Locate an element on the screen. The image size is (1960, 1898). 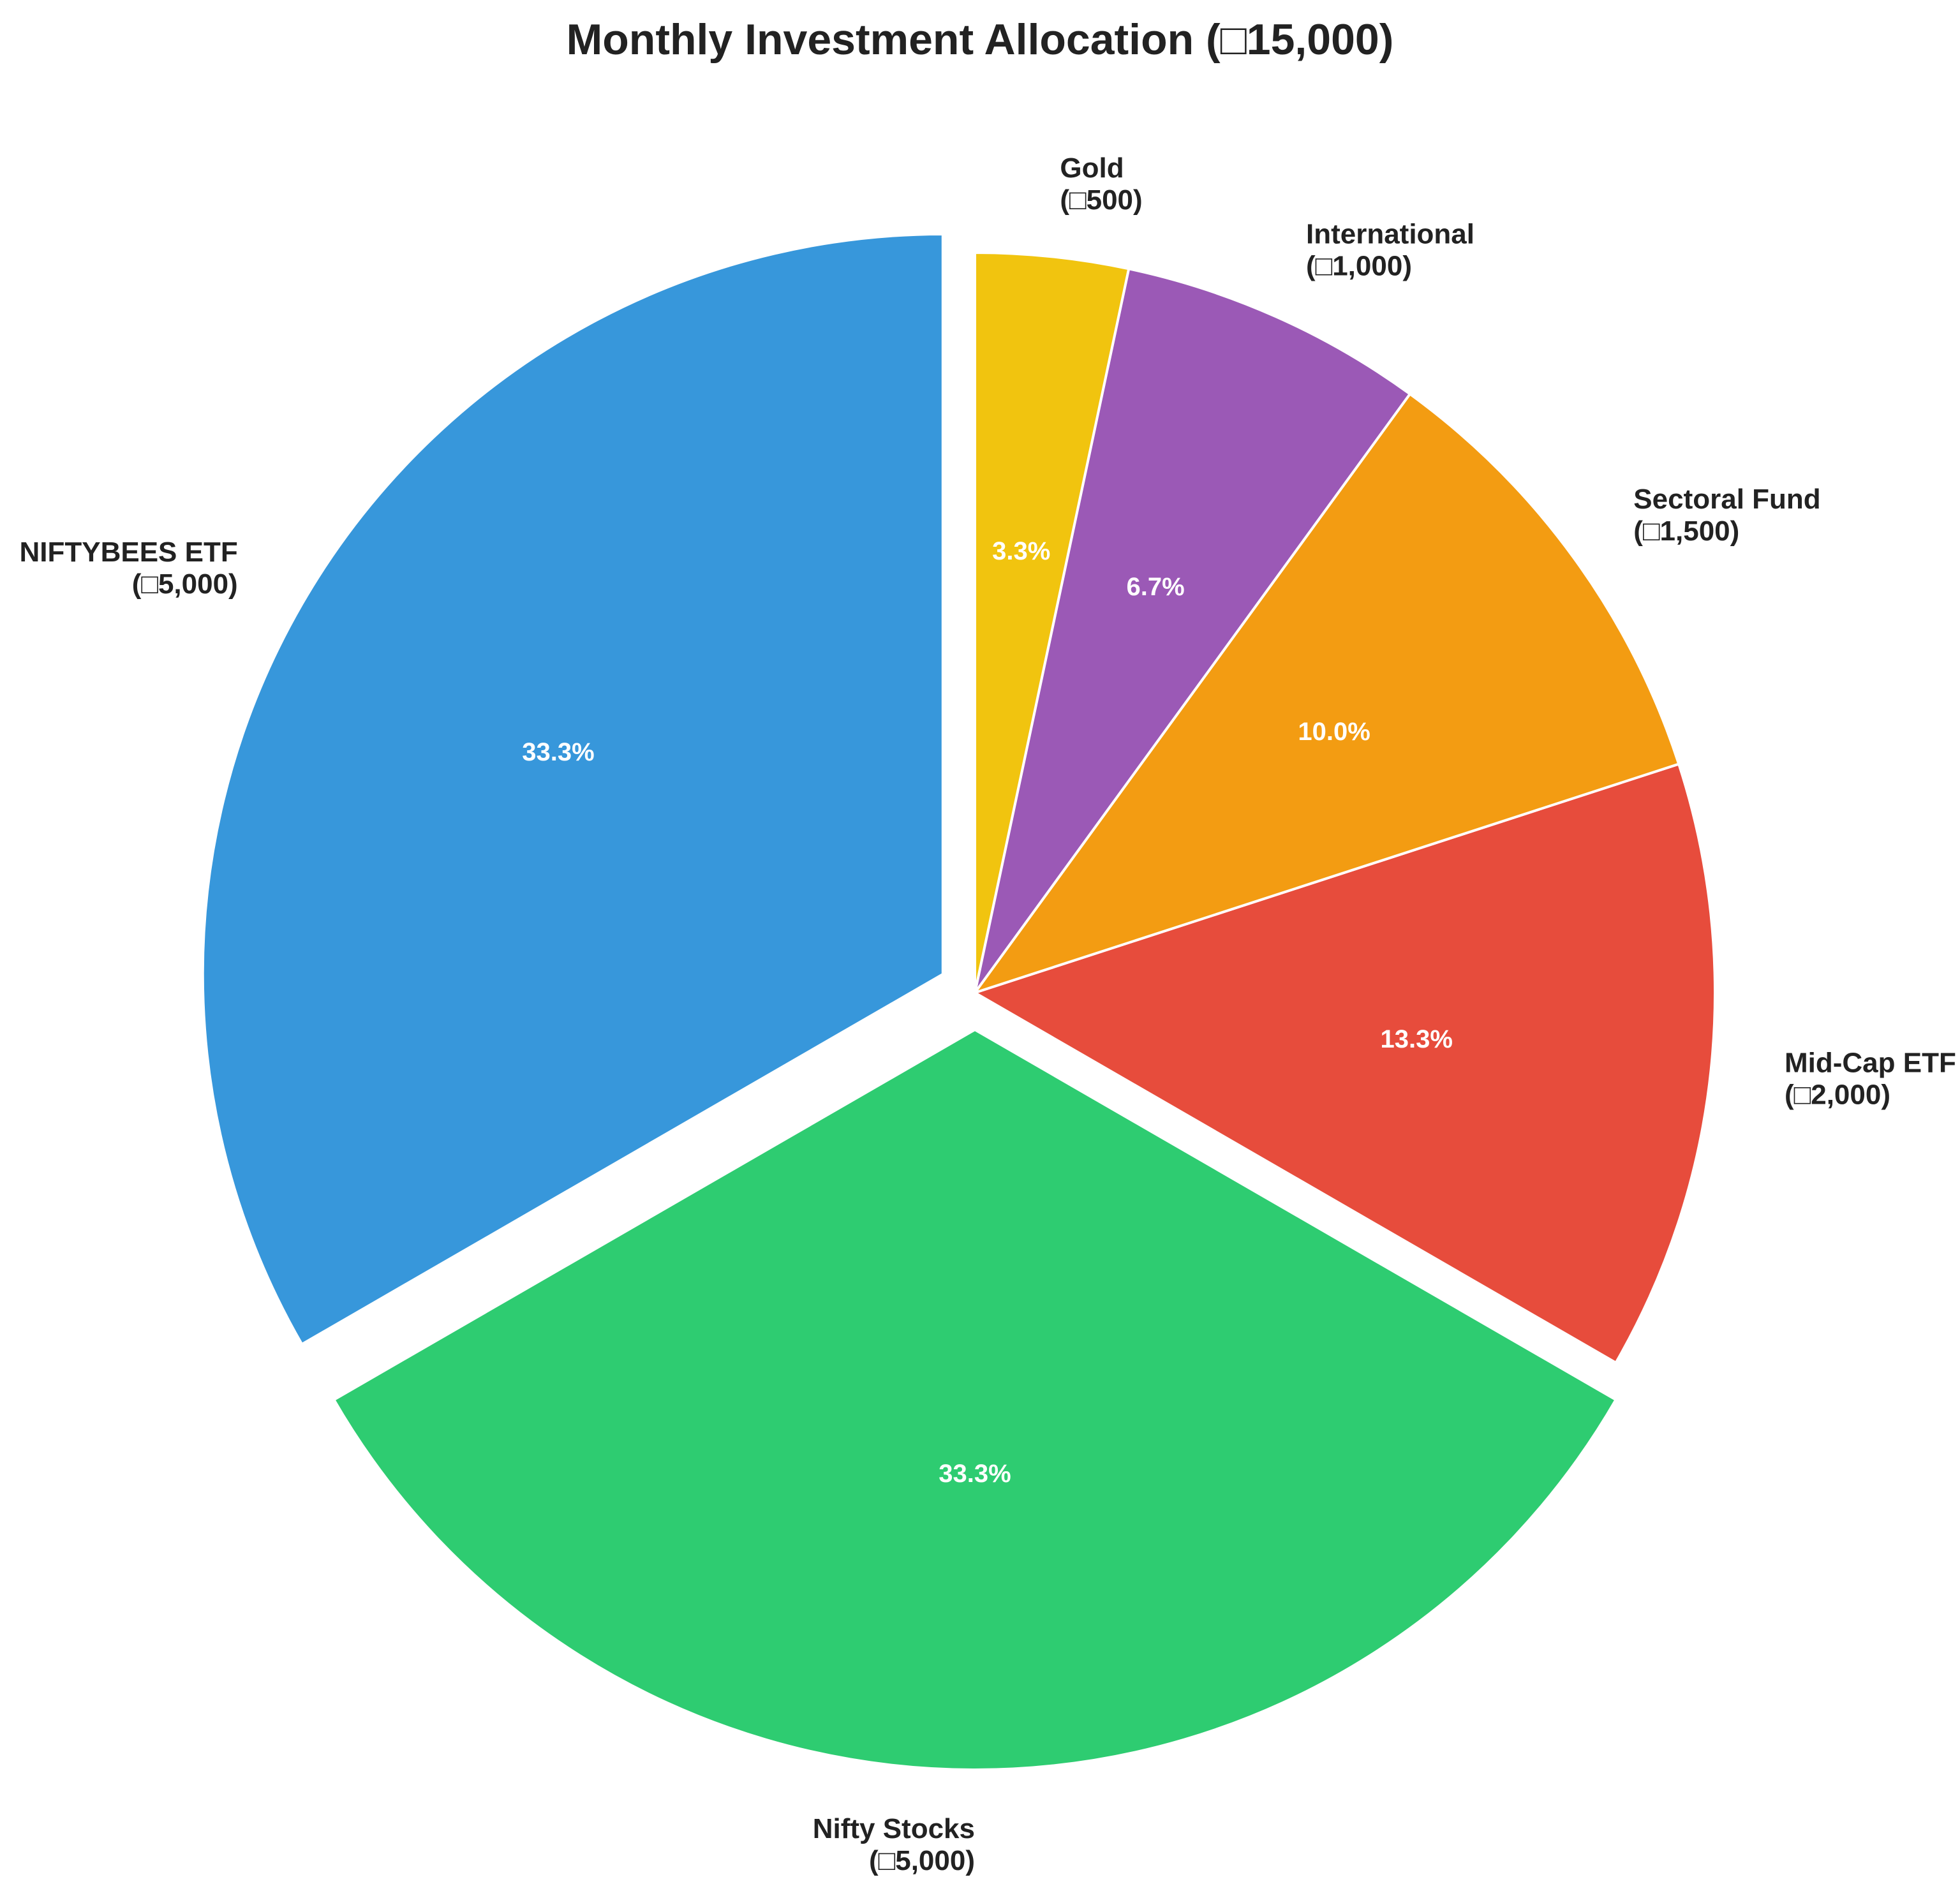
pie-slice-gold is located at coordinates (1052, 622).